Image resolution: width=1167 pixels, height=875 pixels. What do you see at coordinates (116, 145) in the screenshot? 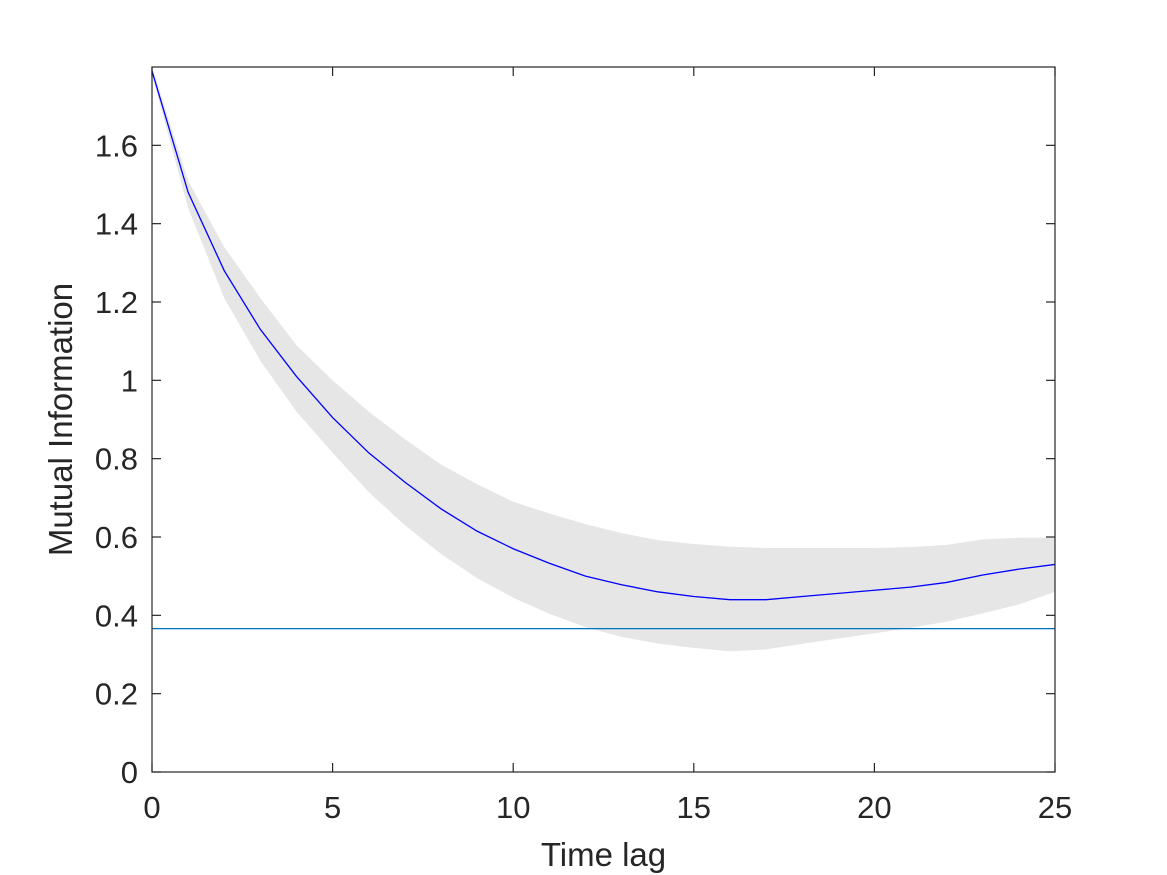
I see `y-tick-label: 1.6` at bounding box center [116, 145].